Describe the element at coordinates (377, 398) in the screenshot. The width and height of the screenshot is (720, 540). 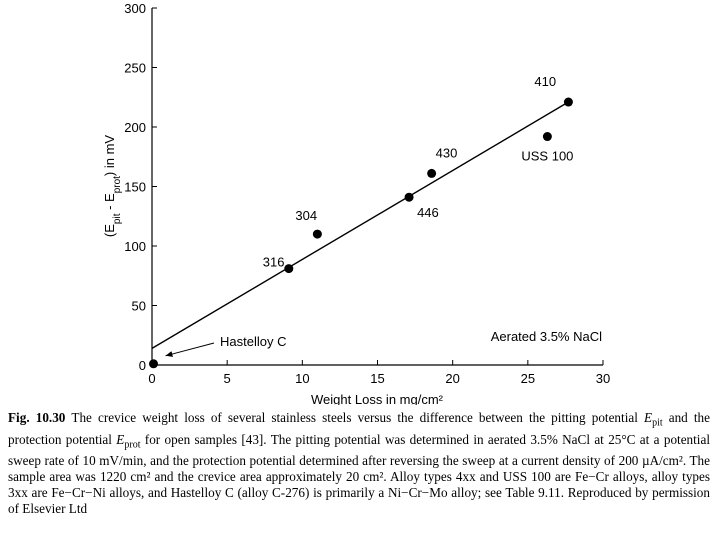
I see `x-axis-label: Weight Loss in mg/cm²` at that location.